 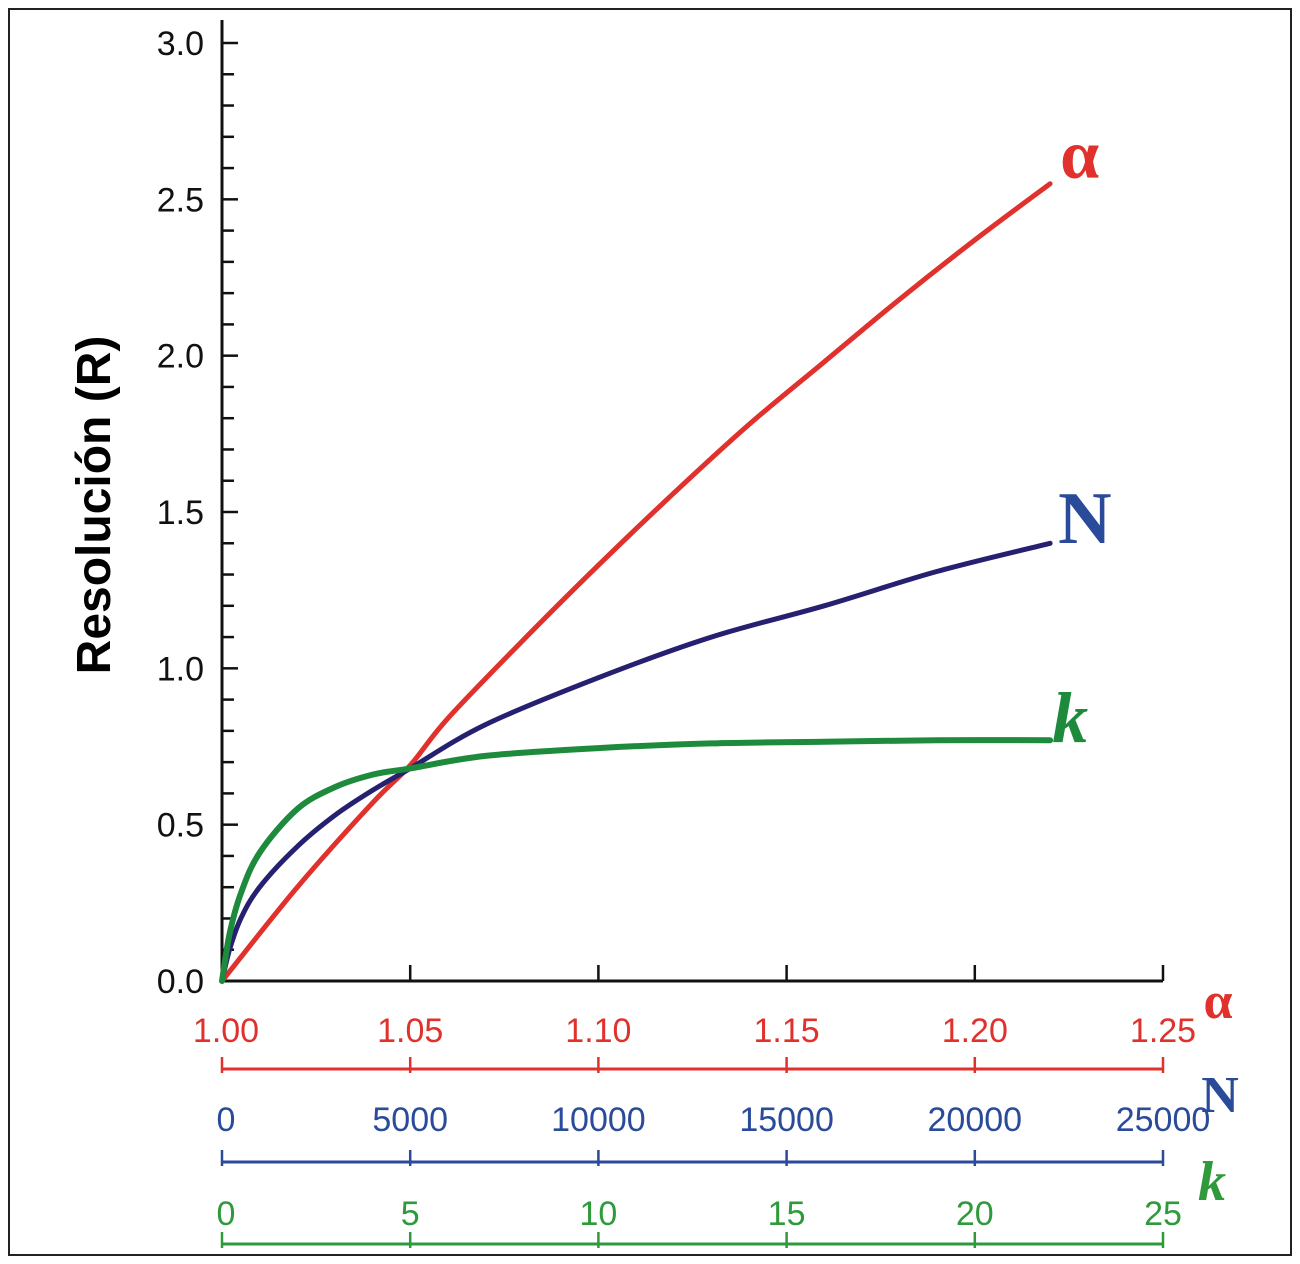 What do you see at coordinates (1220, 1095) in the screenshot?
I see `x-axis-N-name: N` at bounding box center [1220, 1095].